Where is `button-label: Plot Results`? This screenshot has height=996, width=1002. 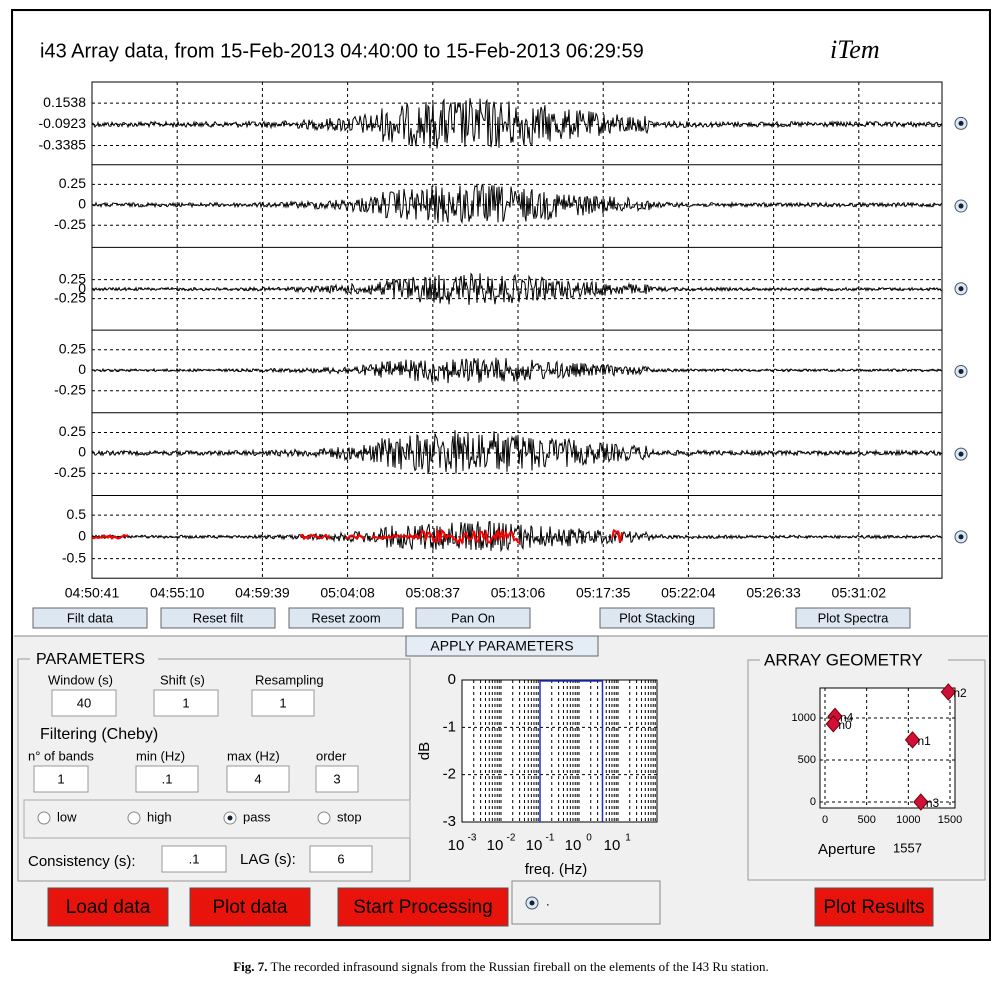
button-label: Plot Results is located at coordinates (873, 907).